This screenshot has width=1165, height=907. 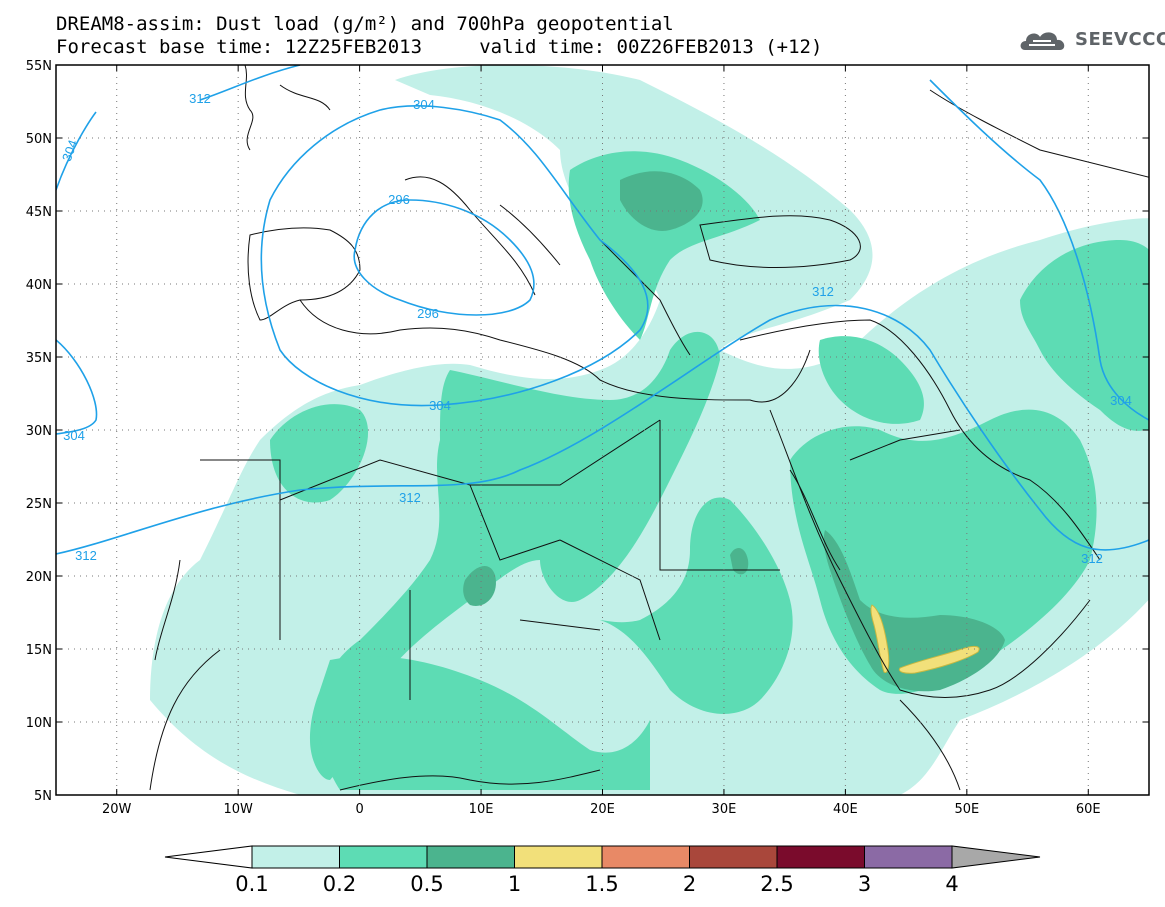 I want to click on colorbar-label: 0.1, so click(x=252, y=884).